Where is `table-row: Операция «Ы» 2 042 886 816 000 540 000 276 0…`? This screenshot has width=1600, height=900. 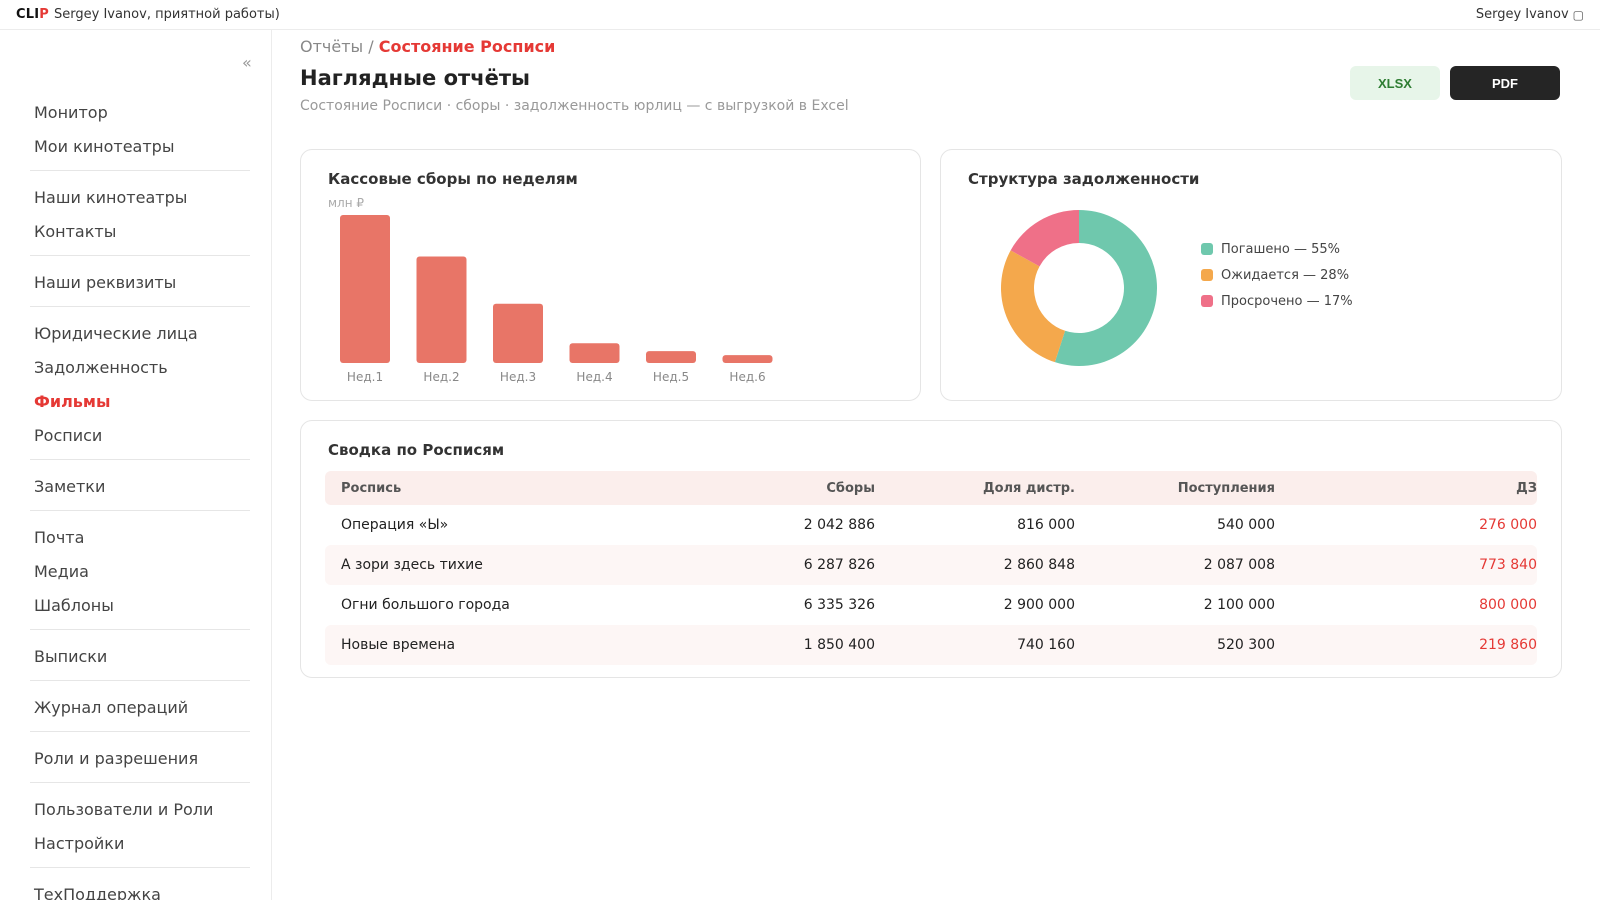
table-row: Операция «Ы» 2 042 886 816 000 540 000 276 0… is located at coordinates (931, 525).